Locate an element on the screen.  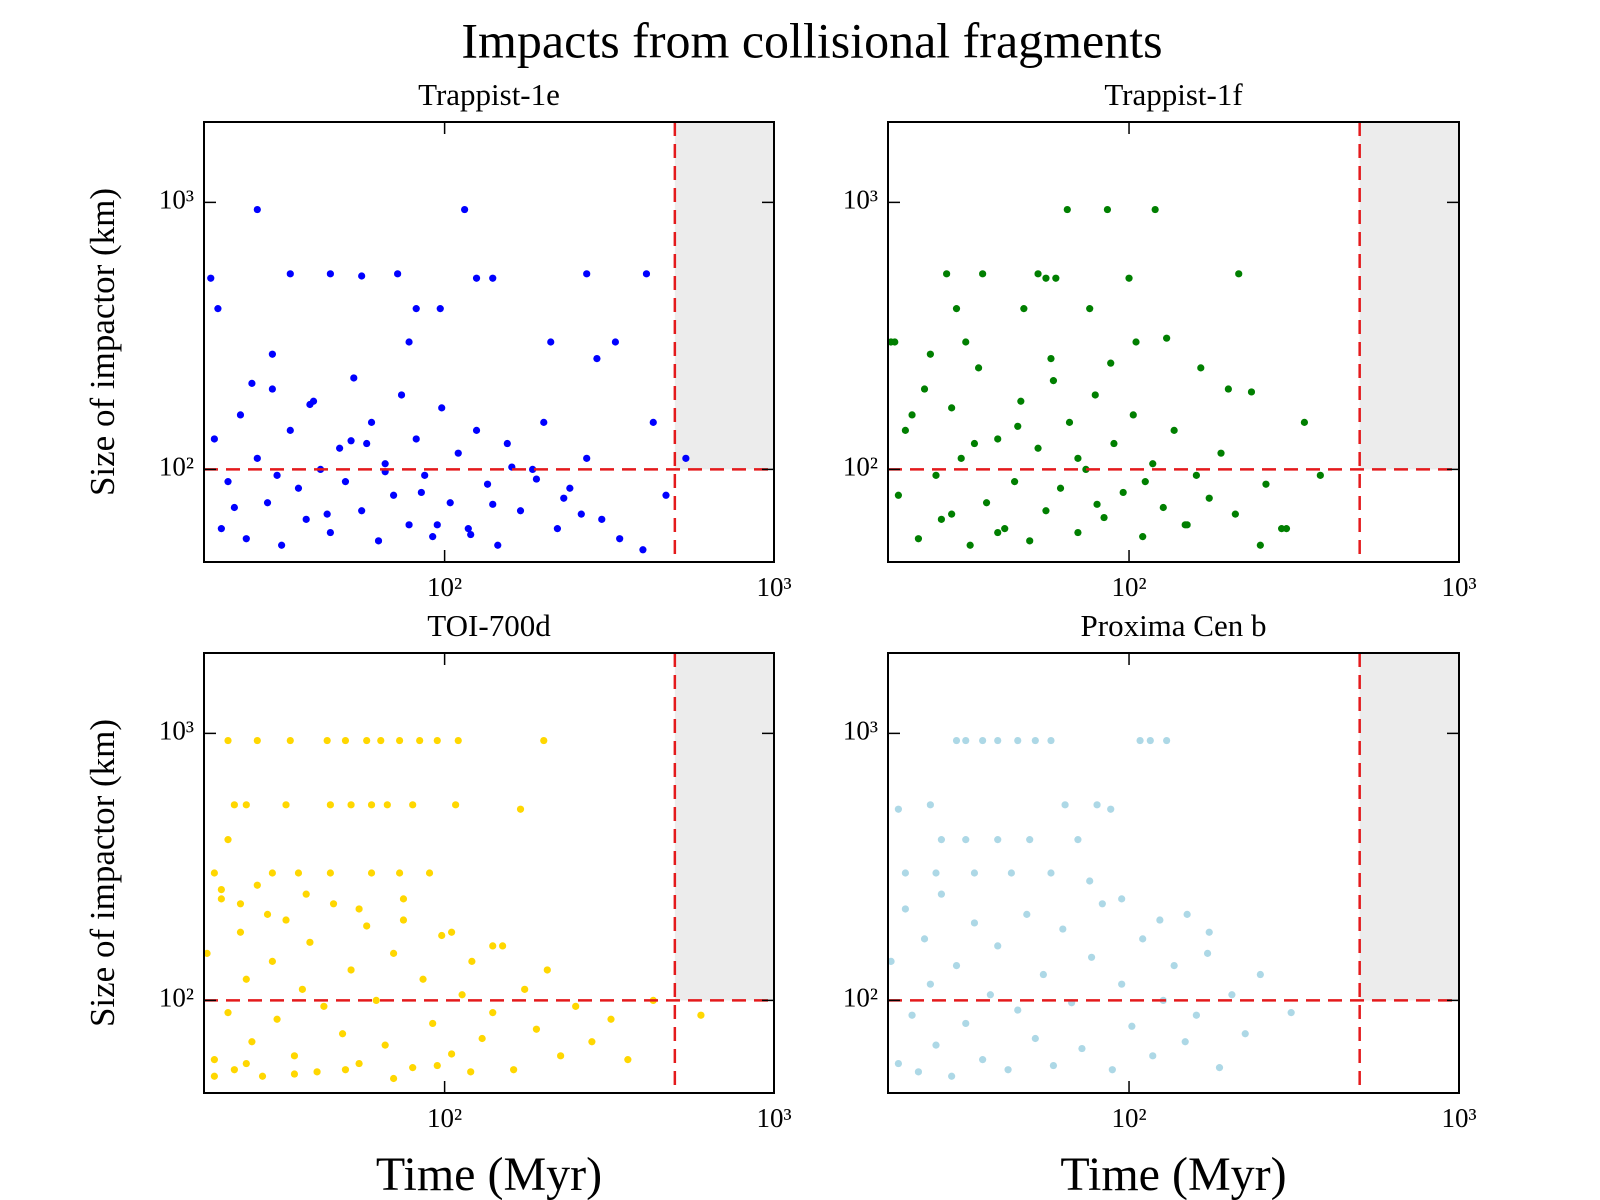
axes-frame is located at coordinates (489, 342).